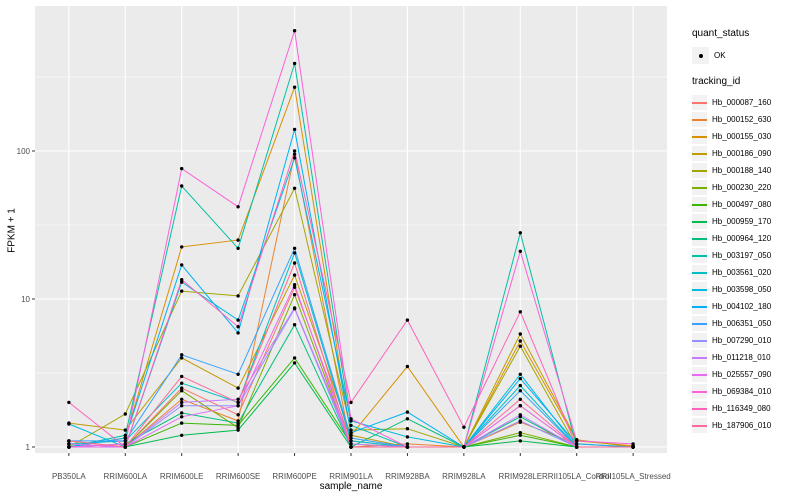 The height and width of the screenshot is (500, 800). Describe the element at coordinates (745, 55) in the screenshot. I see `quant-status-legend-item: OK` at that location.